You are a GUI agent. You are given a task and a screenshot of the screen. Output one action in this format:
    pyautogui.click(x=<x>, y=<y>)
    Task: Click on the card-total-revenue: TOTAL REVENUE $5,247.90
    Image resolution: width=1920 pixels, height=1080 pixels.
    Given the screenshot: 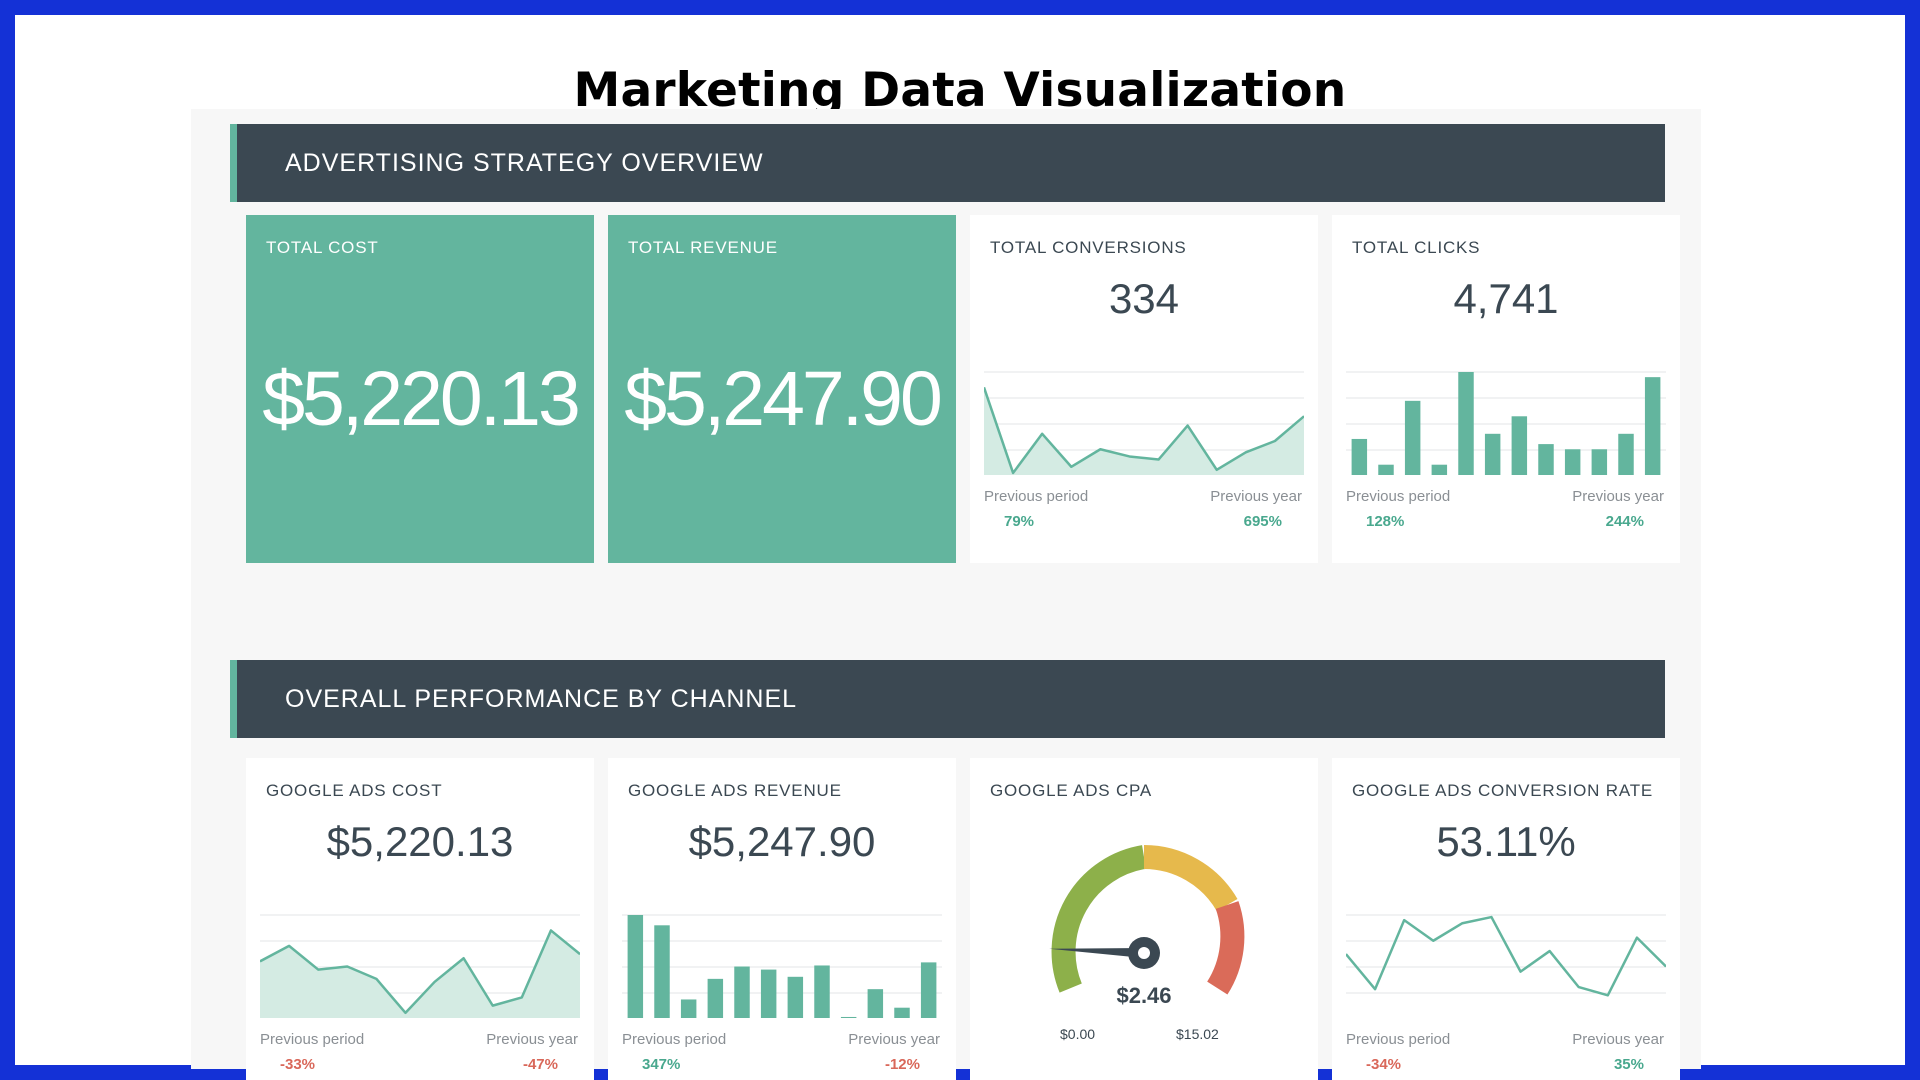 What is the action you would take?
    pyautogui.click(x=782, y=389)
    